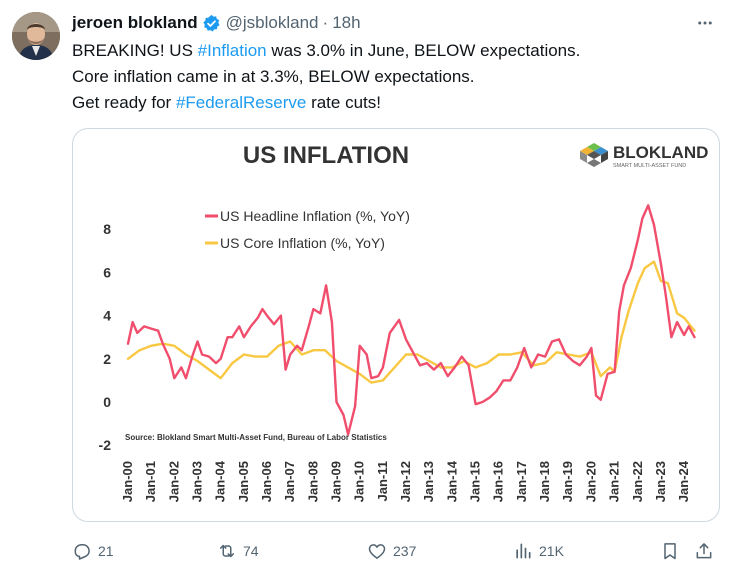 The height and width of the screenshot is (574, 729). Describe the element at coordinates (391, 551) in the screenshot. I see `like-button: 237` at that location.